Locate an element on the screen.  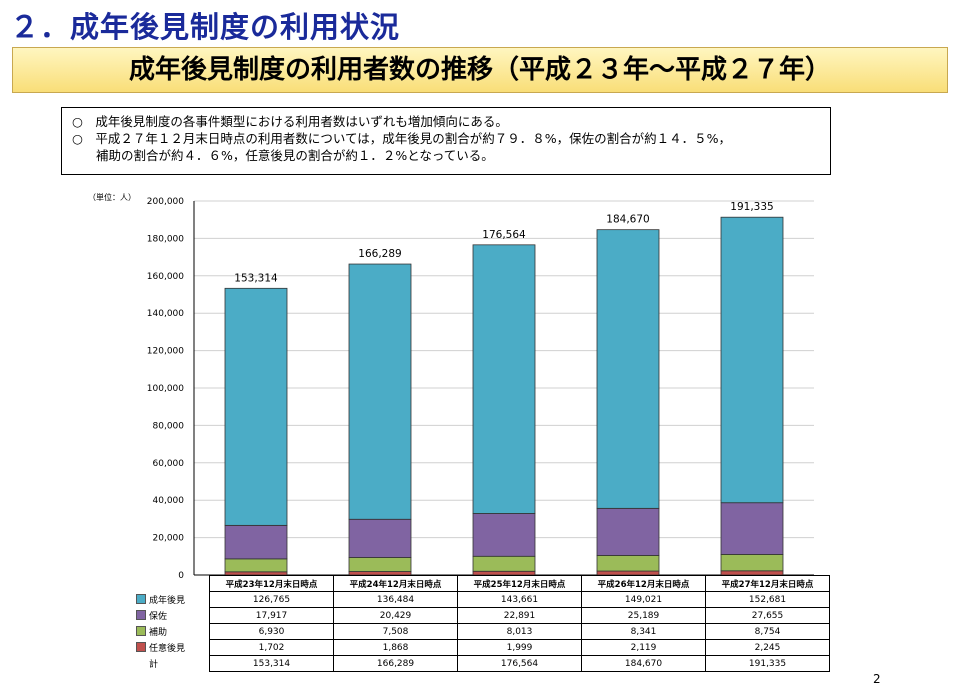
table-header-cell: 平成23年12月末日時点 is located at coordinates (271, 583).